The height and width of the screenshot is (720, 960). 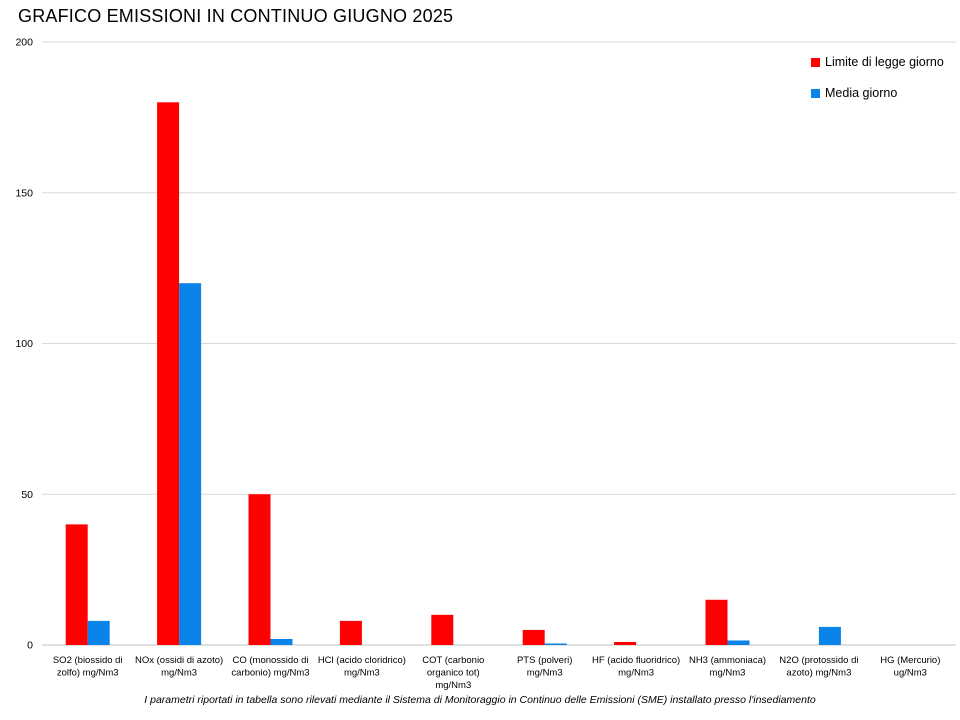 What do you see at coordinates (27, 495) in the screenshot?
I see `y-tick-label: 50` at bounding box center [27, 495].